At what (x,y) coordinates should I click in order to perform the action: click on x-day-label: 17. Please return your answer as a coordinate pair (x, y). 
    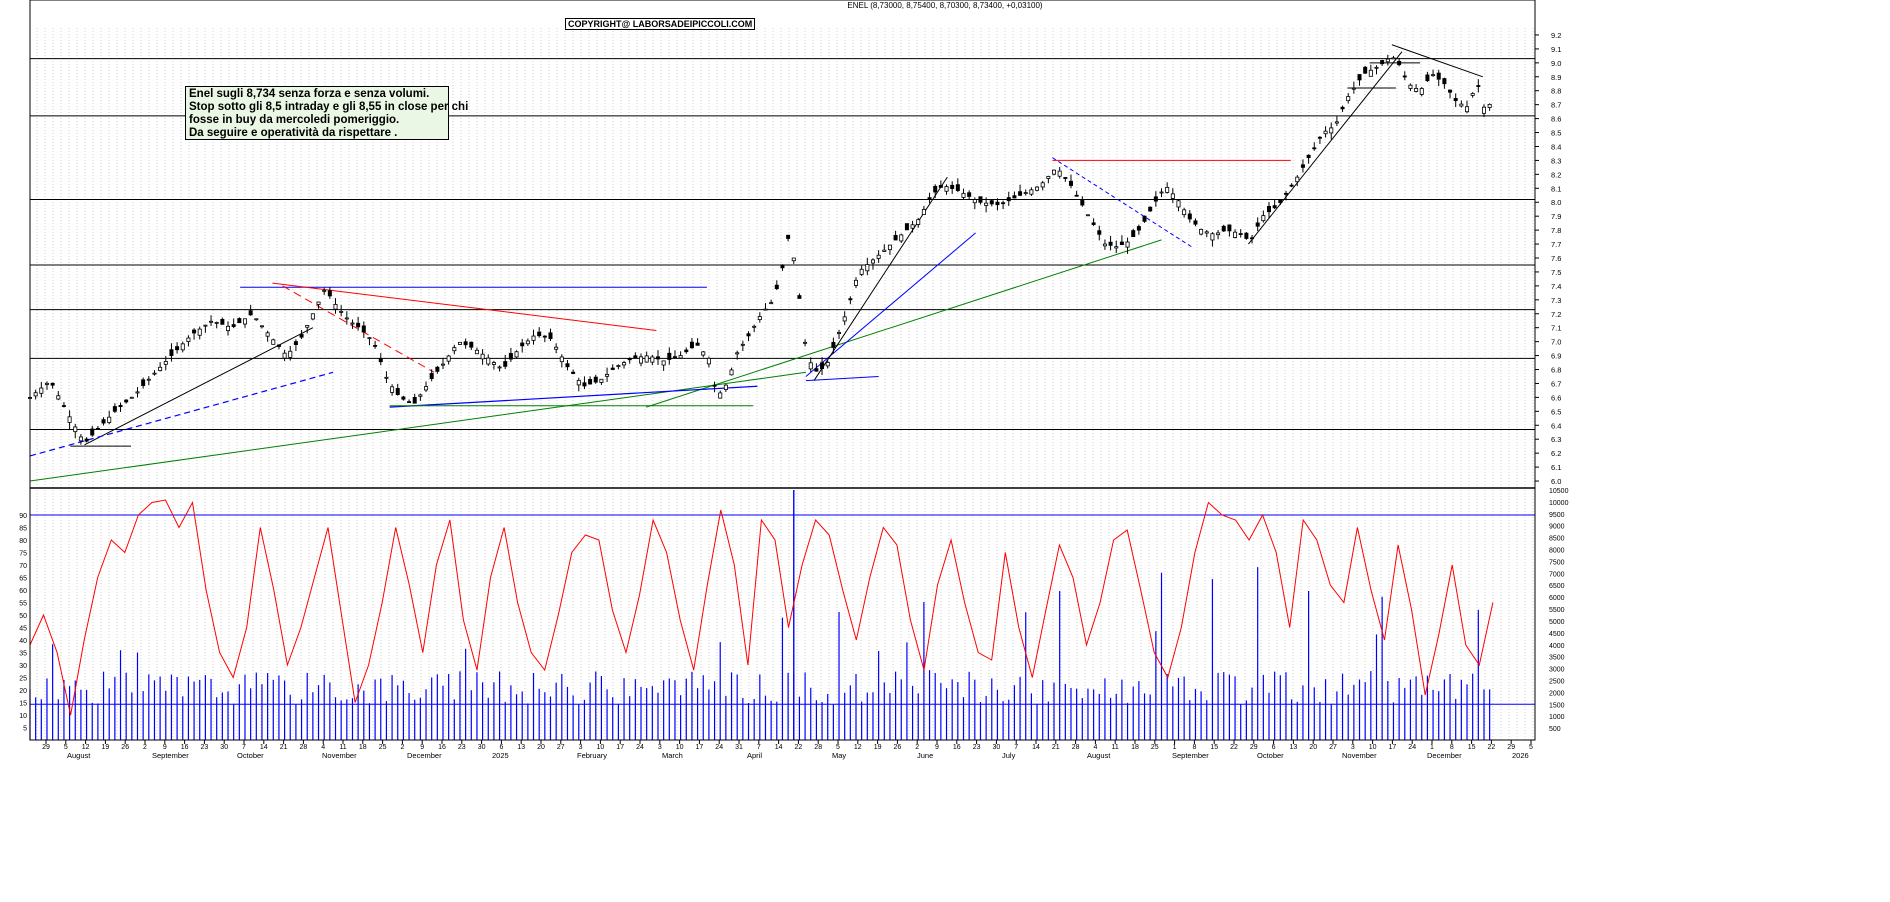
    Looking at the image, I should click on (620, 747).